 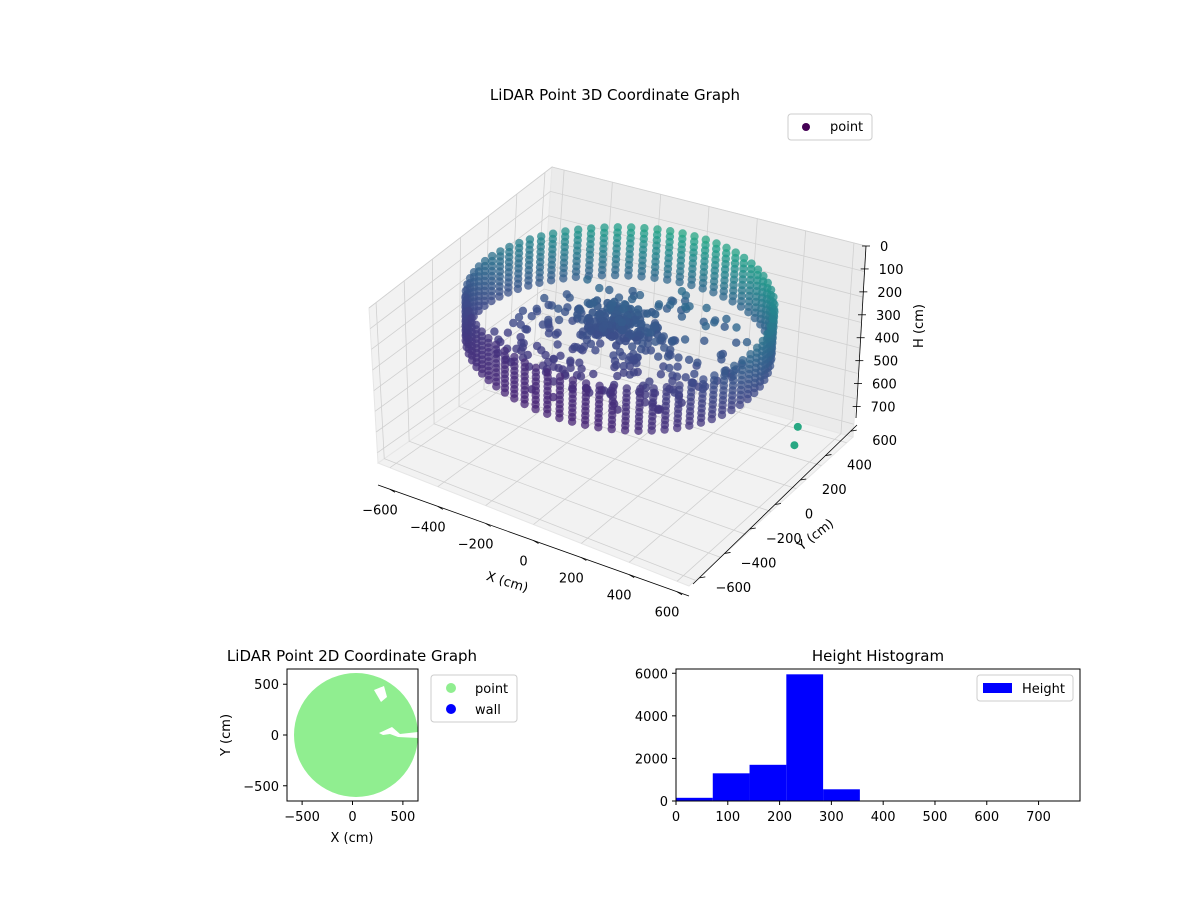 What do you see at coordinates (884, 247) in the screenshot?
I see `z-tick-label-3d: 0` at bounding box center [884, 247].